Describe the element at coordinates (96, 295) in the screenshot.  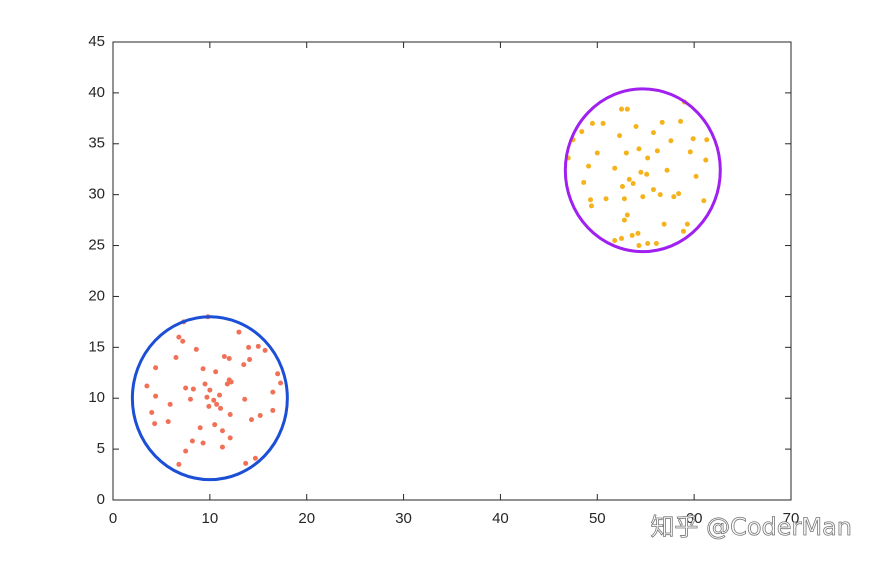
I see `y-tick-label: 20` at that location.